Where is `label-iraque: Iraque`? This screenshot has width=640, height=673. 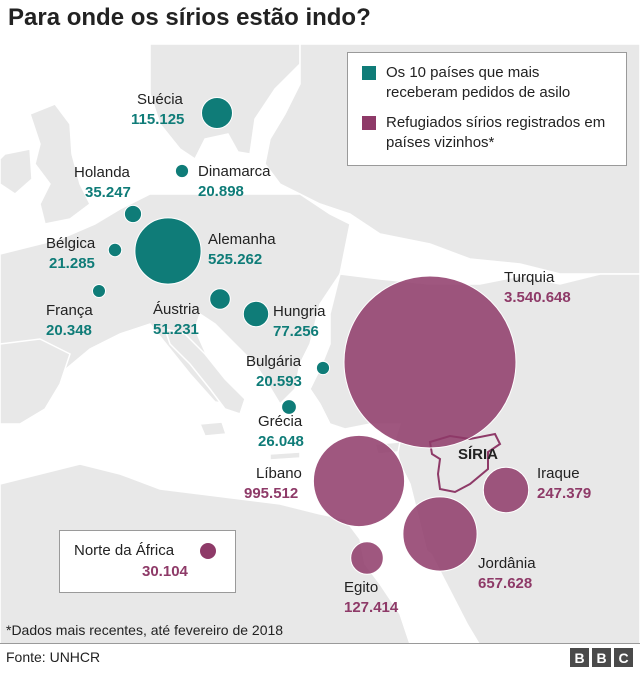 label-iraque: Iraque is located at coordinates (558, 473).